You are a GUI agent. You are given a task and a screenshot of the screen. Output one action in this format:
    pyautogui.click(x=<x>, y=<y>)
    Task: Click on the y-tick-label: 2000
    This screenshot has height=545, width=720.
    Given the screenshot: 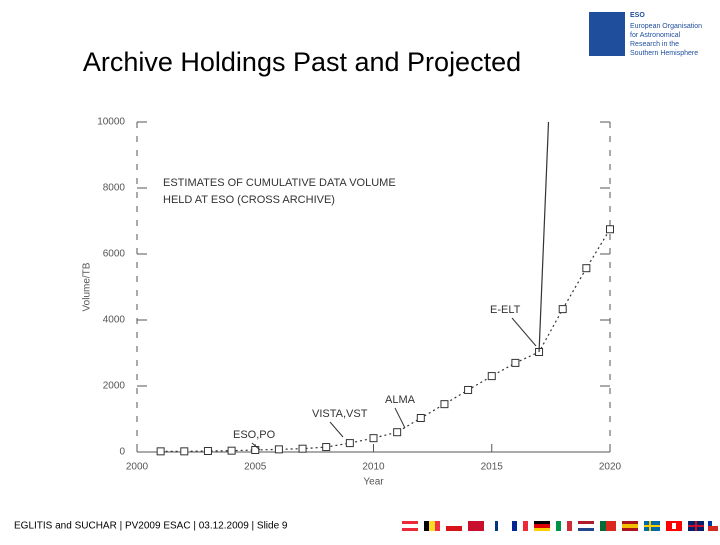 What is the action you would take?
    pyautogui.click(x=114, y=386)
    